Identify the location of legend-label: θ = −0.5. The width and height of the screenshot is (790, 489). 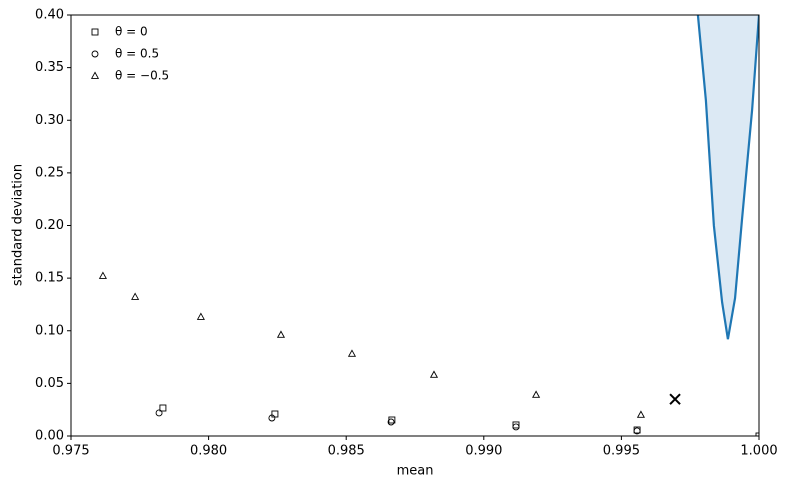
(142, 76).